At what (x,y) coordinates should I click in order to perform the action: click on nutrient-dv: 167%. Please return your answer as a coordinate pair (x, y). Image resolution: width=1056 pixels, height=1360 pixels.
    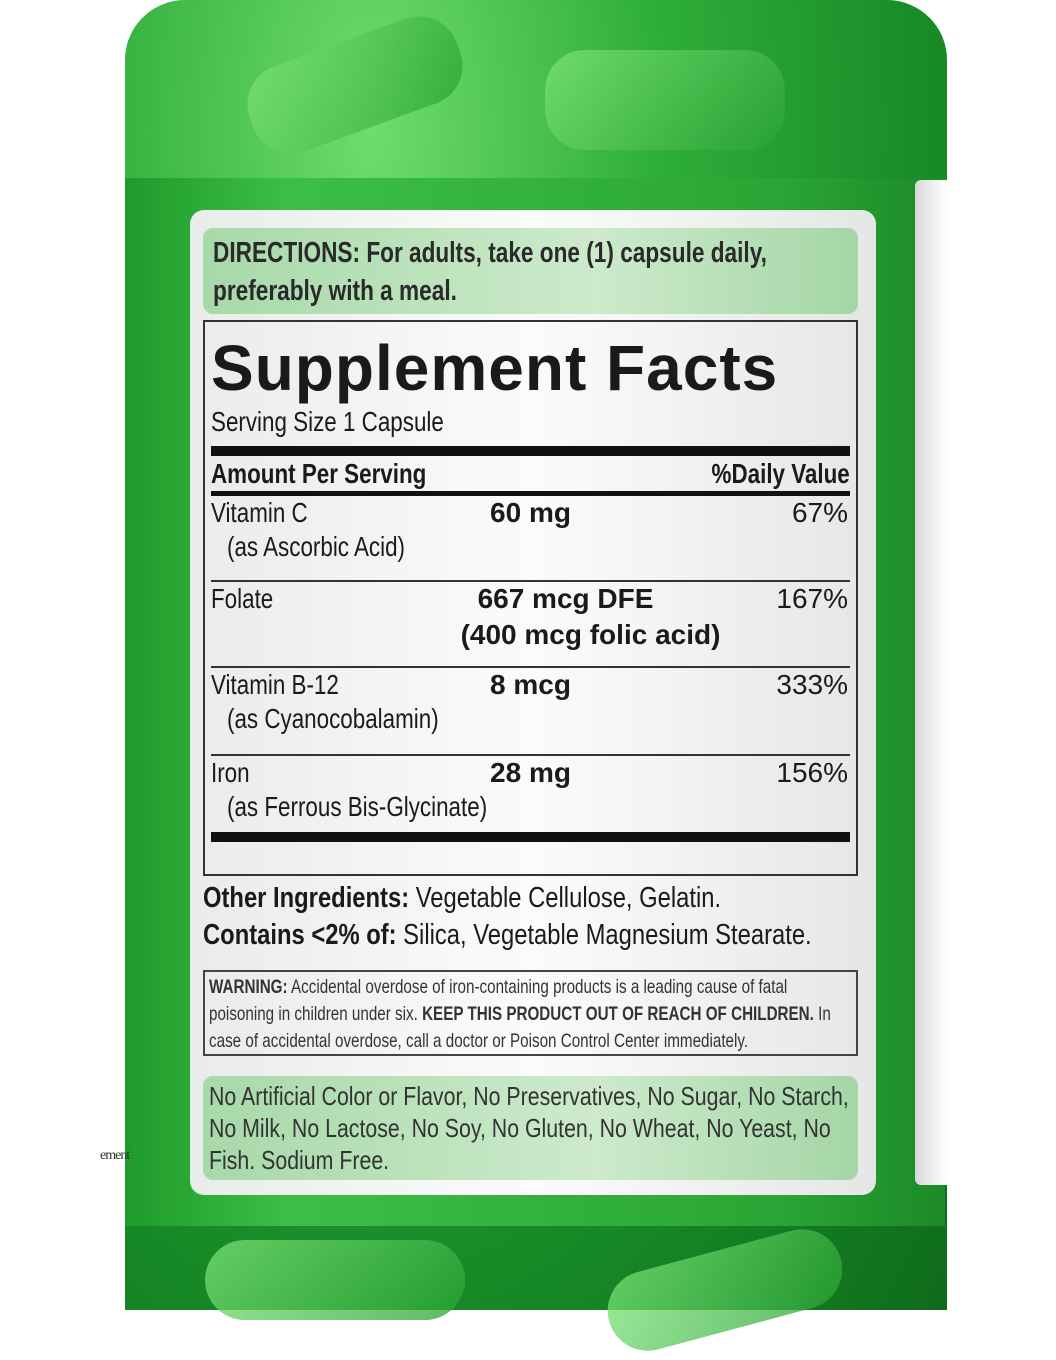
    Looking at the image, I should click on (812, 598).